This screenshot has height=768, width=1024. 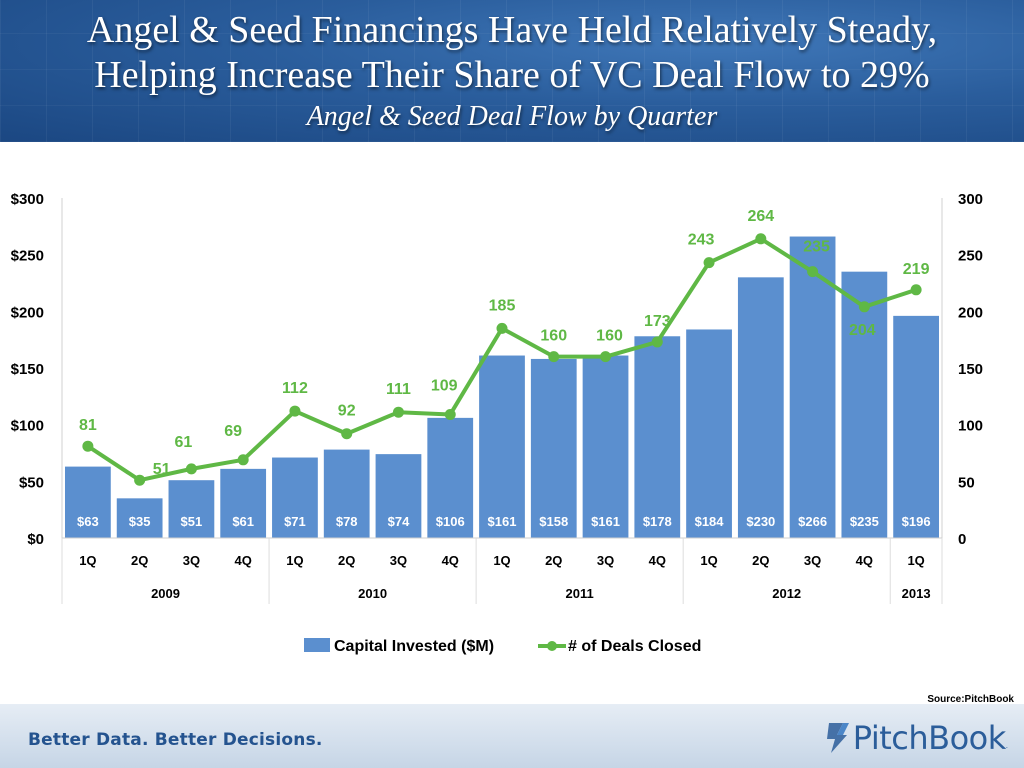 I want to click on year-label: 2010, so click(x=372, y=593).